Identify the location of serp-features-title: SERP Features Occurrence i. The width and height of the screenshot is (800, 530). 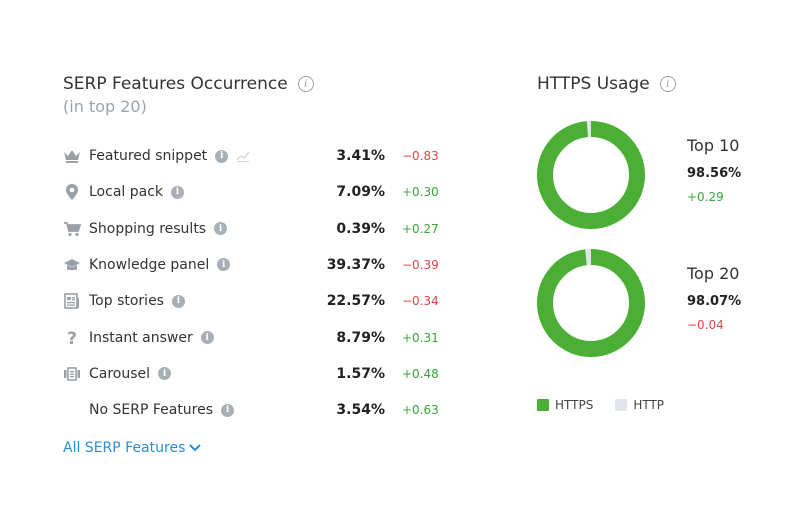
(263, 84).